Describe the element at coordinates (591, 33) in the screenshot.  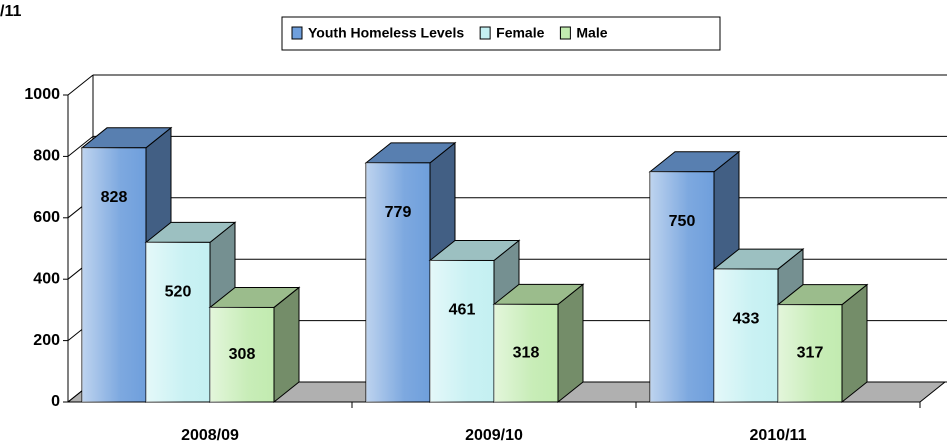
I see `legend-label: Male` at that location.